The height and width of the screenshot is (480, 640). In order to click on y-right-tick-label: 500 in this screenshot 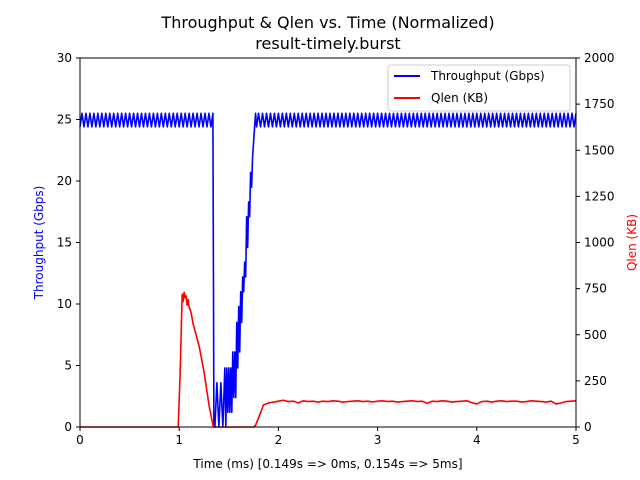, I will do `click(595, 335)`.